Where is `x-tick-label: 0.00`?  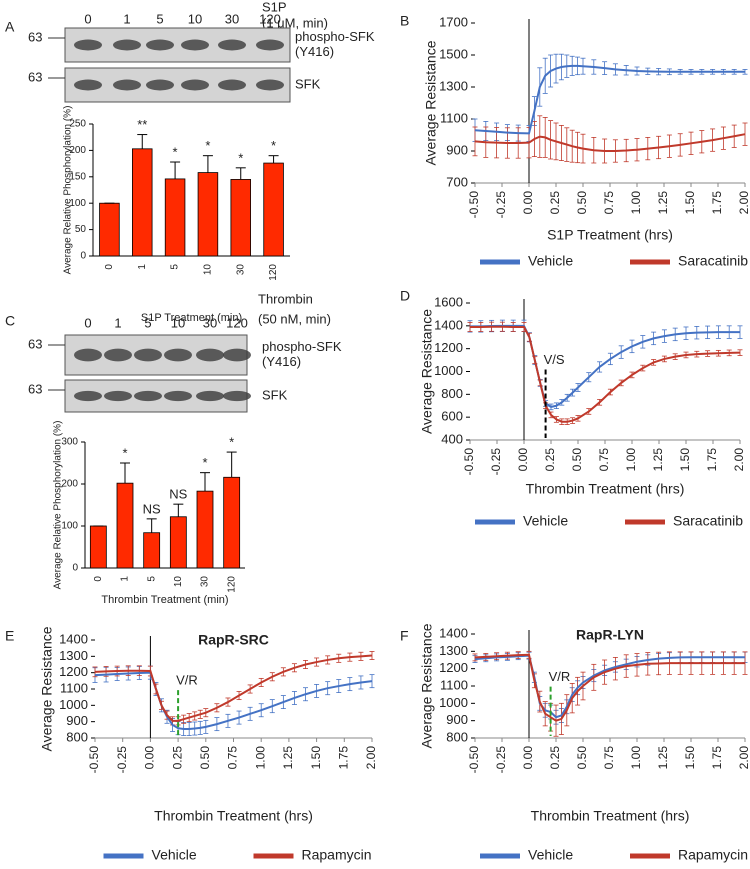
x-tick-label: 0.00 is located at coordinates (150, 758).